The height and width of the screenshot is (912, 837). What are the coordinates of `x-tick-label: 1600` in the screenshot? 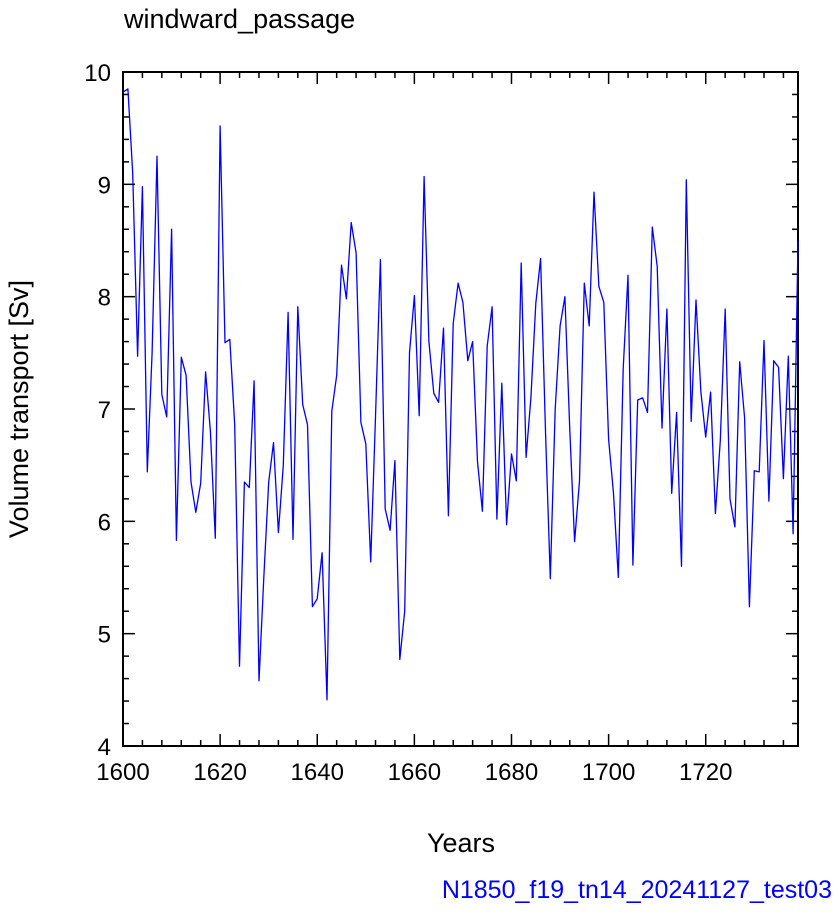 It's located at (122, 772).